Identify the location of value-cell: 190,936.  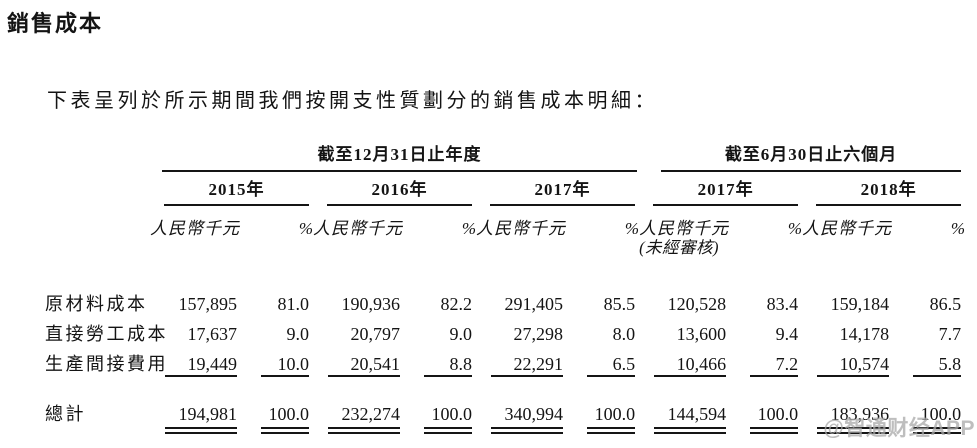
(371, 304).